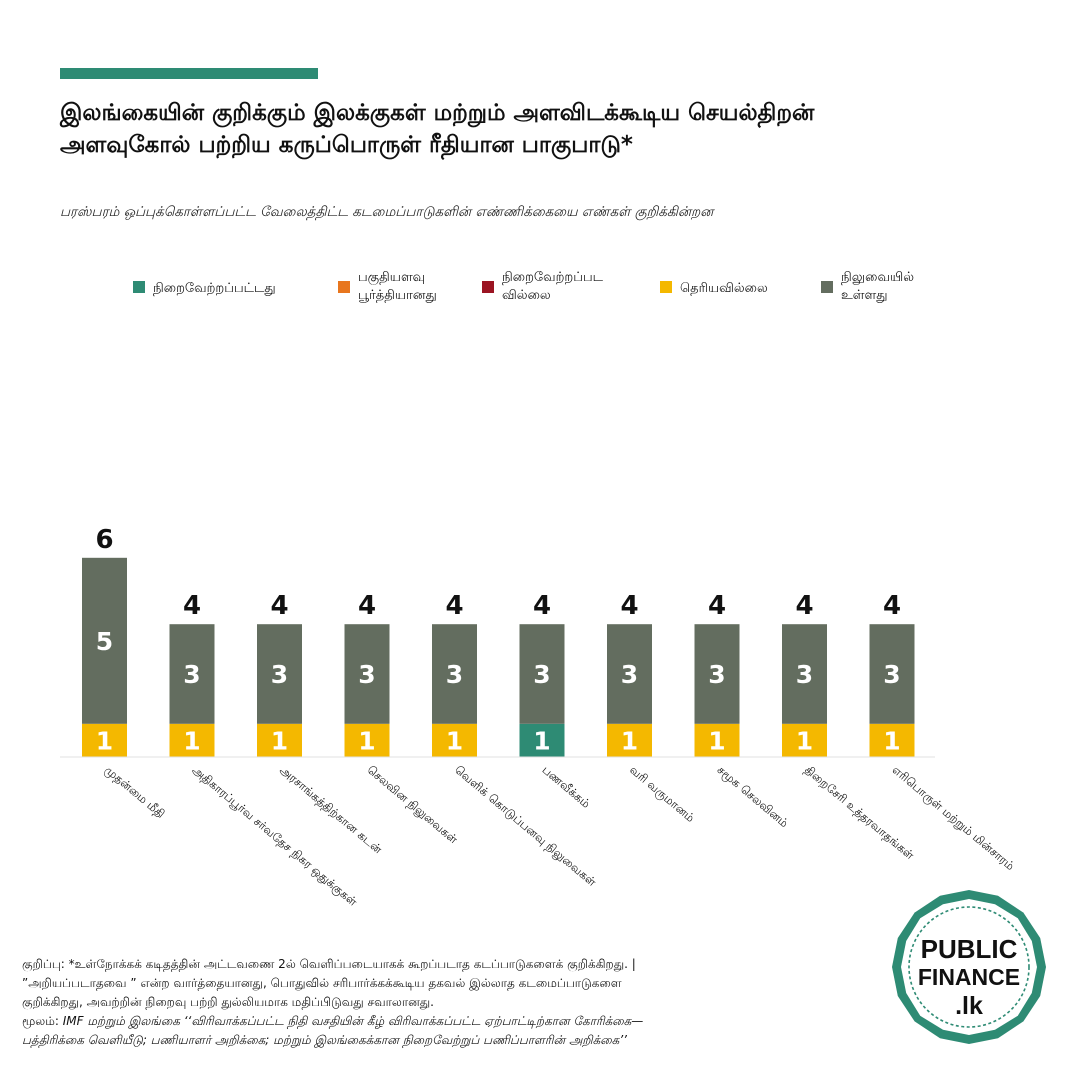 This screenshot has height=1080, width=1080. I want to click on bar-total-6: 4, so click(542, 606).